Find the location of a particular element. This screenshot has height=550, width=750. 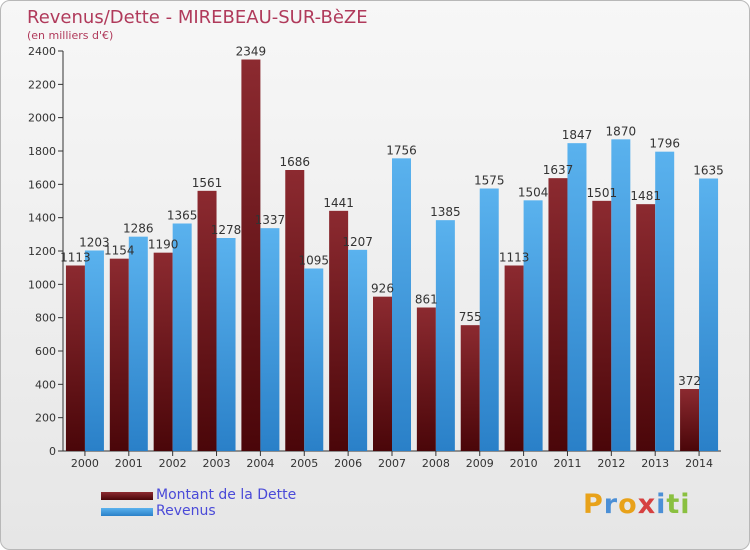

logo-letter: P is located at coordinates (593, 504).